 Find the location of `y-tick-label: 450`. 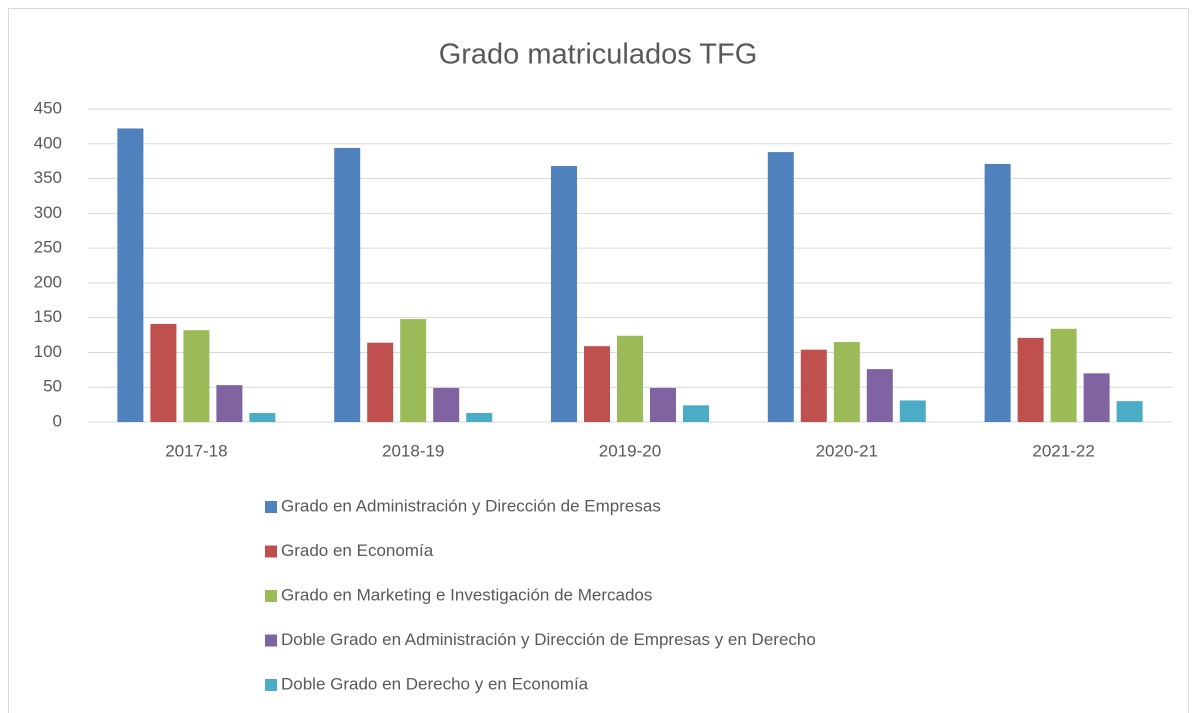

y-tick-label: 450 is located at coordinates (48, 107).